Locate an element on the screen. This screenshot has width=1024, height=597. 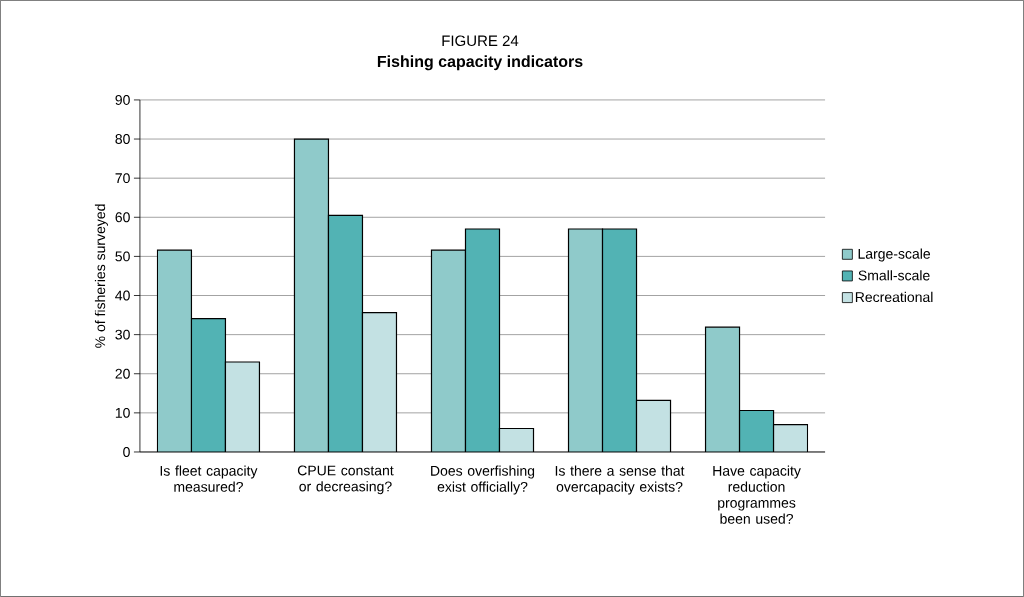
y-tick-label: 50 is located at coordinates (122, 256).